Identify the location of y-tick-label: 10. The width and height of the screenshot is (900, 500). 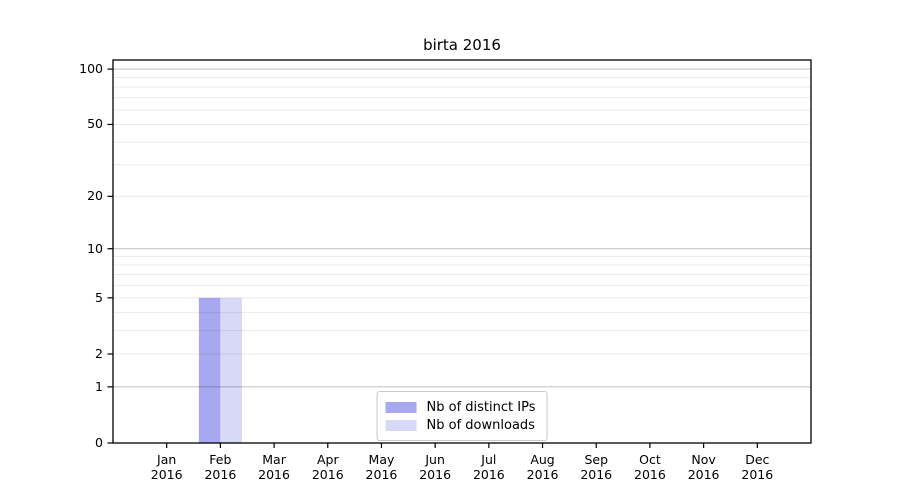
(95, 248).